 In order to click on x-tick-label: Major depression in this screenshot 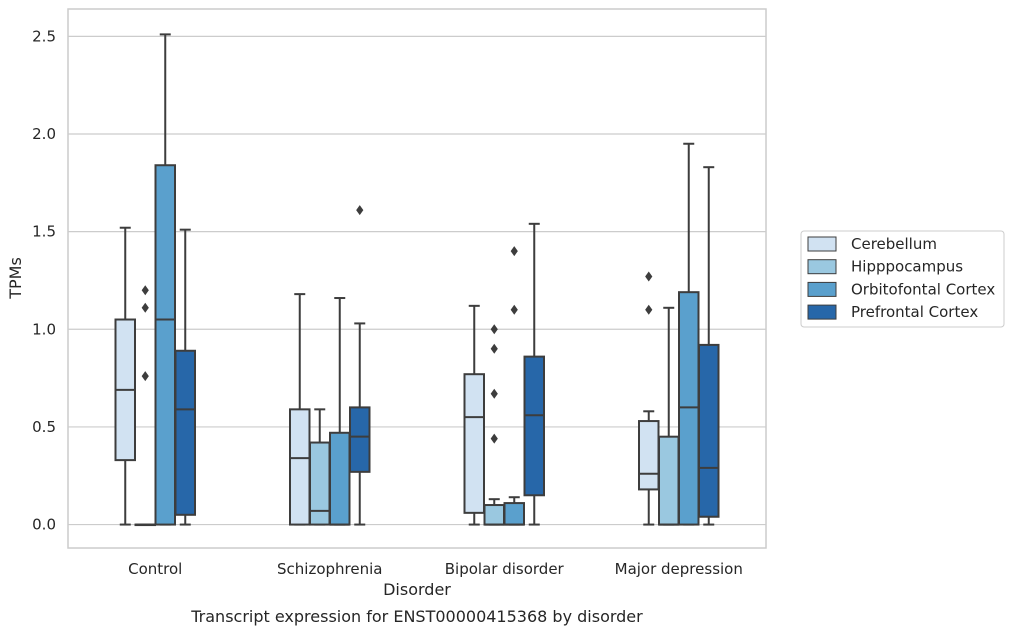, I will do `click(679, 569)`.